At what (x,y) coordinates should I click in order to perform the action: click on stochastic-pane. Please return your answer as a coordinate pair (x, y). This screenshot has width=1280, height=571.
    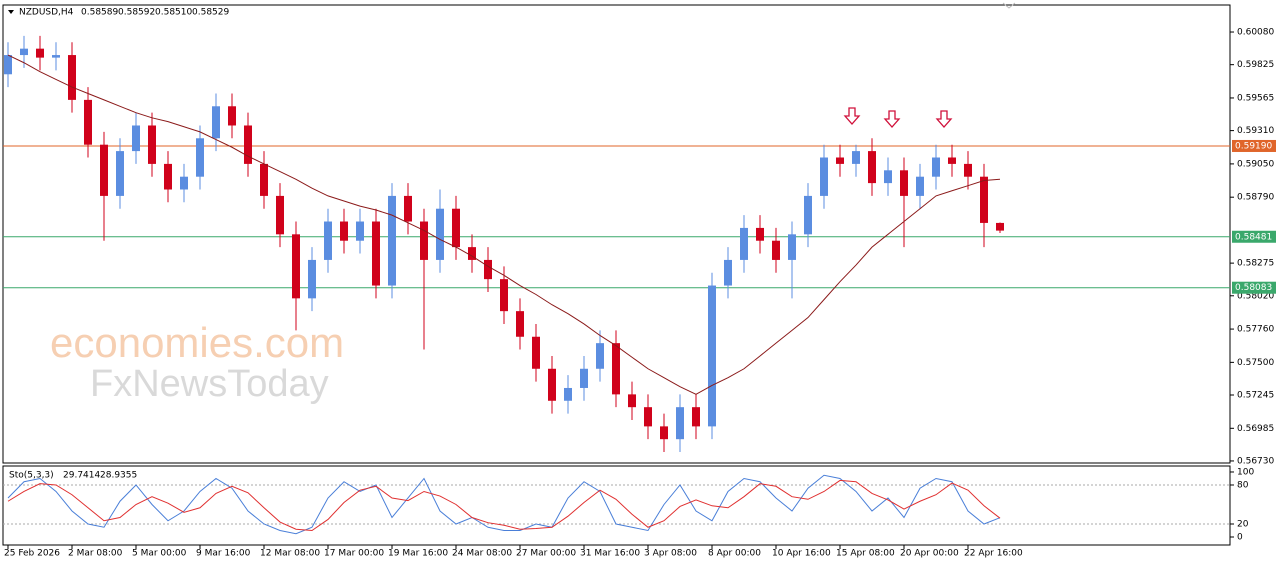
    Looking at the image, I should click on (616, 505).